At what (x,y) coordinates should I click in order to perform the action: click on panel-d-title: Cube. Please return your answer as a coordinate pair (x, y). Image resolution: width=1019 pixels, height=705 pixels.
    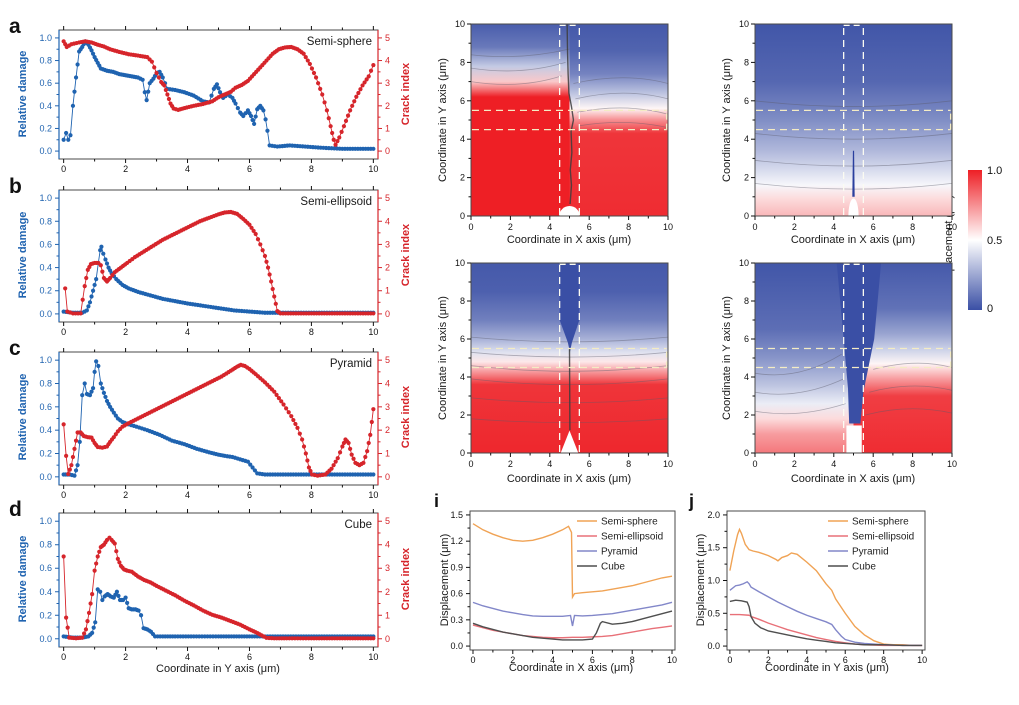
    Looking at the image, I should click on (358, 525).